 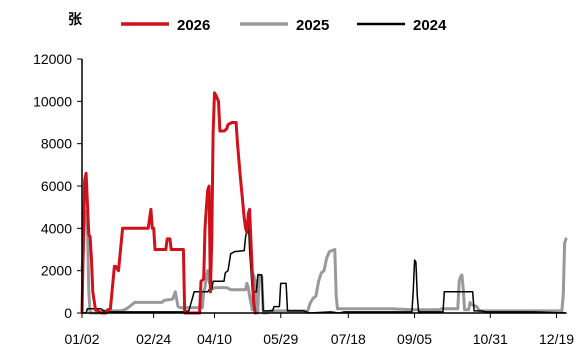 What do you see at coordinates (430, 25) in the screenshot?
I see `legend-label-2024: 2024` at bounding box center [430, 25].